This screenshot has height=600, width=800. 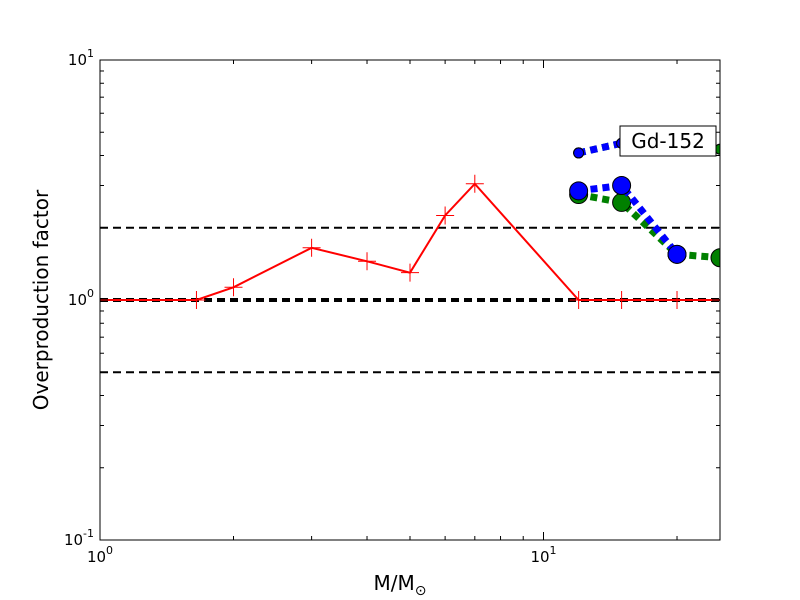 What do you see at coordinates (394, 583) in the screenshot?
I see `x-axis-label-main: M/M` at bounding box center [394, 583].